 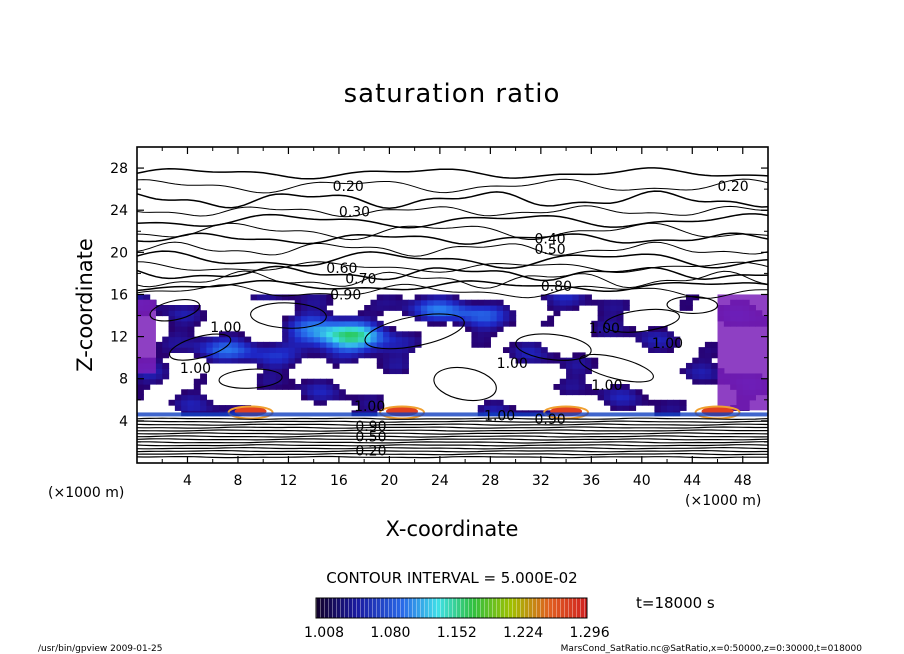 I want to click on contour-line-low, so click(x=452, y=430).